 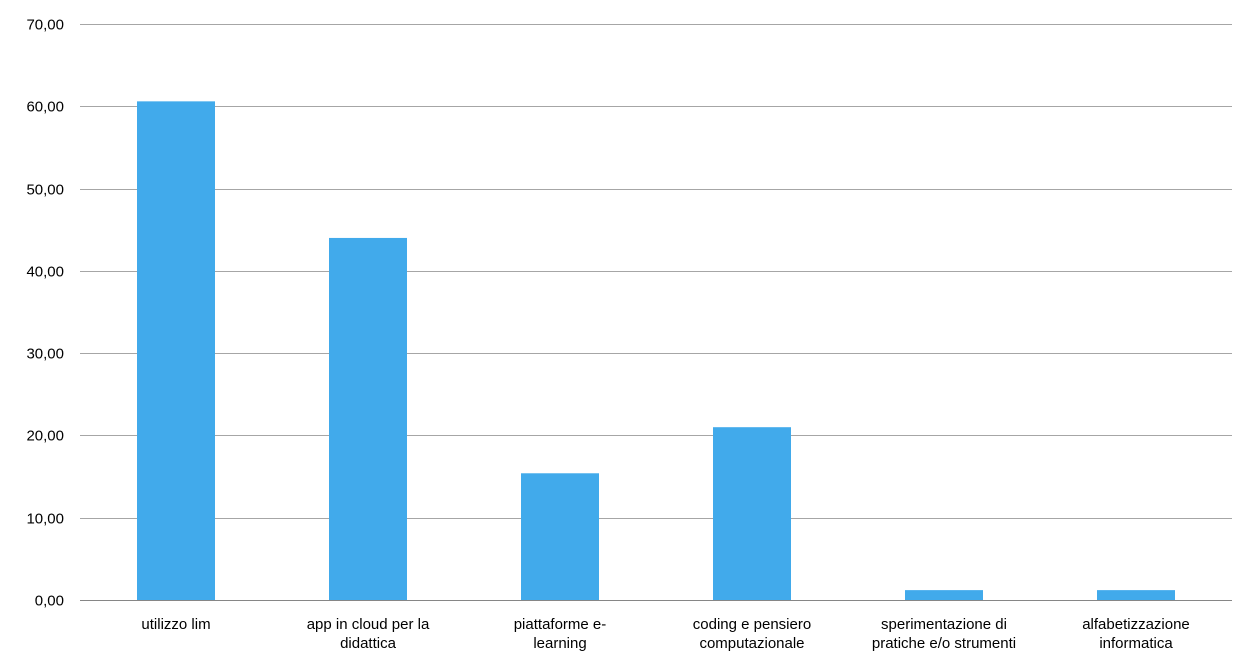 I want to click on y-tick-label: 70,00, so click(x=45, y=25).